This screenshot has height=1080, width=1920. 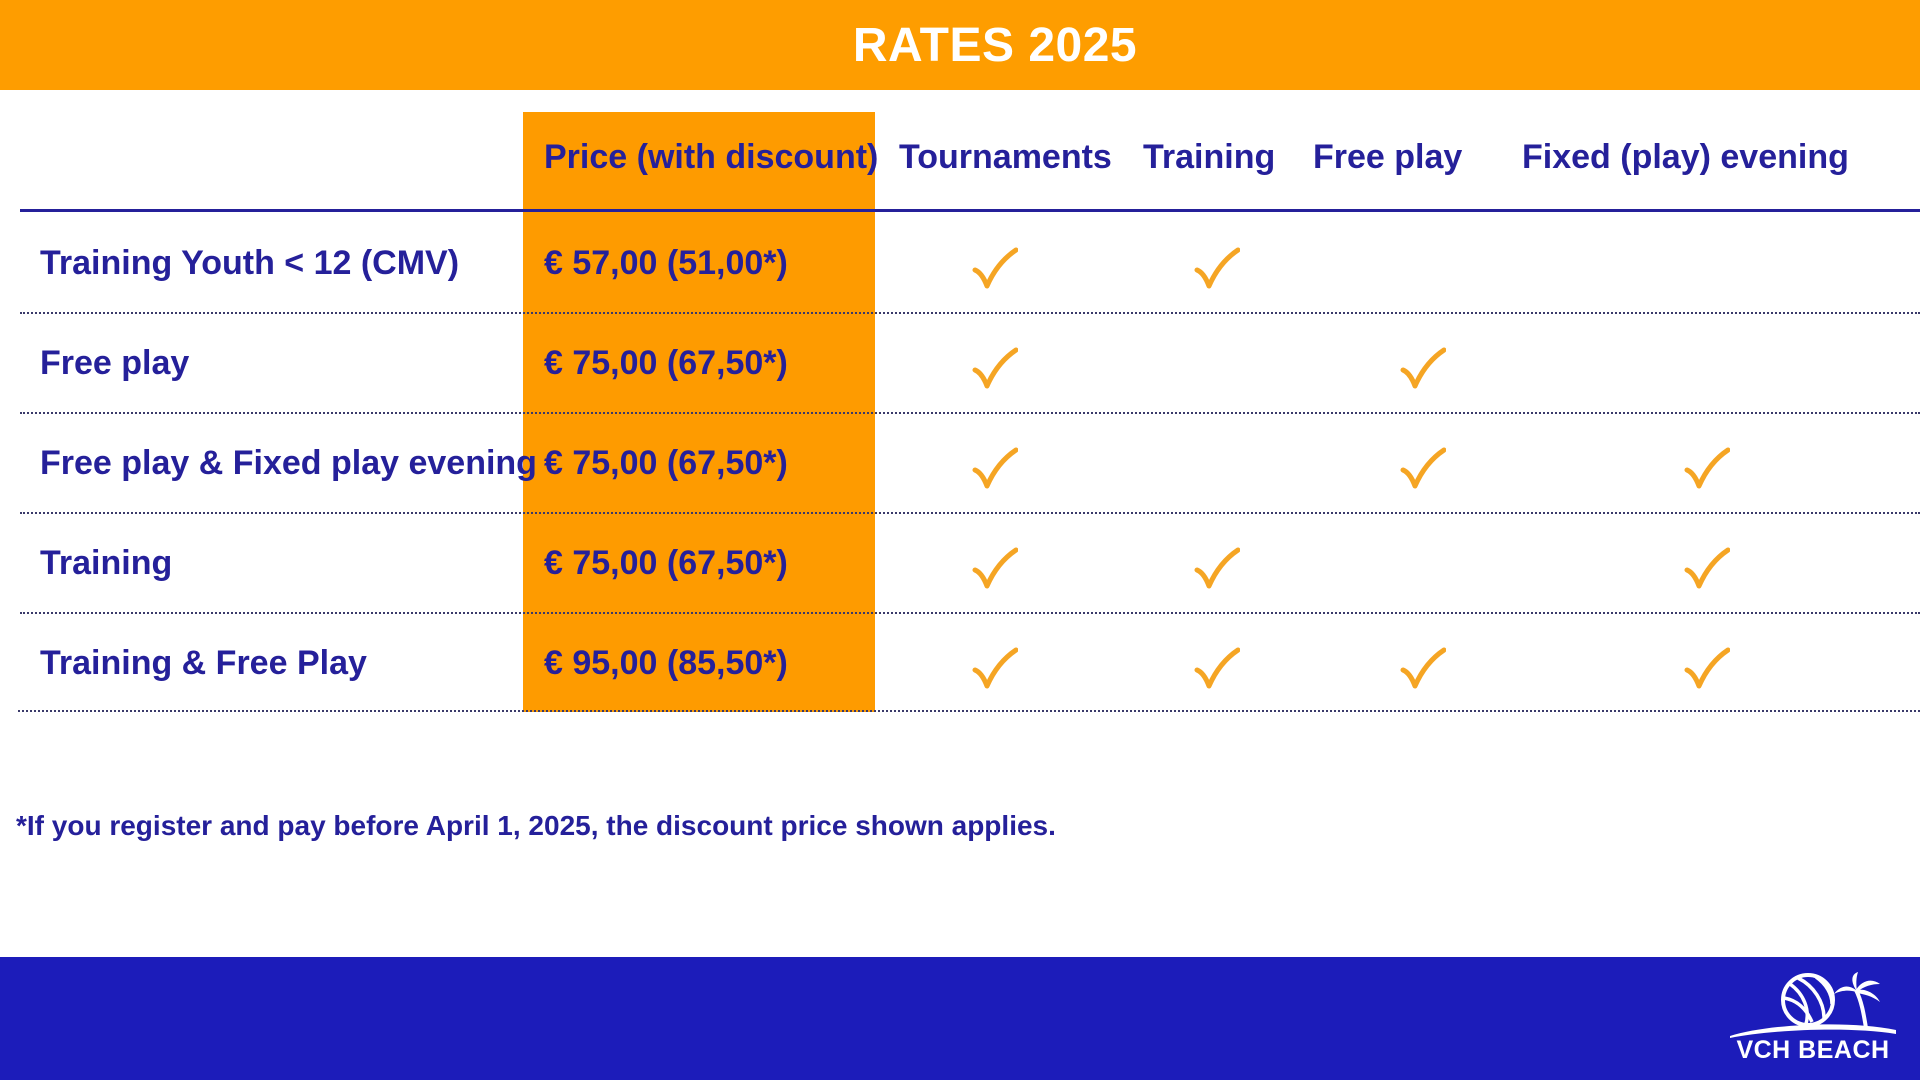 What do you see at coordinates (666, 363) in the screenshot?
I see `row-price-free-play: € 75,00 (67,50*)` at bounding box center [666, 363].